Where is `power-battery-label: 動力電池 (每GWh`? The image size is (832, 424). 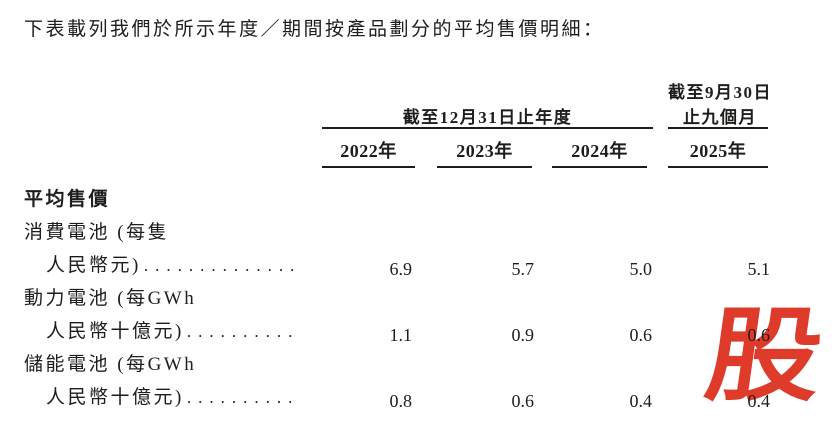 power-battery-label: 動力電池 (每GWh is located at coordinates (110, 298).